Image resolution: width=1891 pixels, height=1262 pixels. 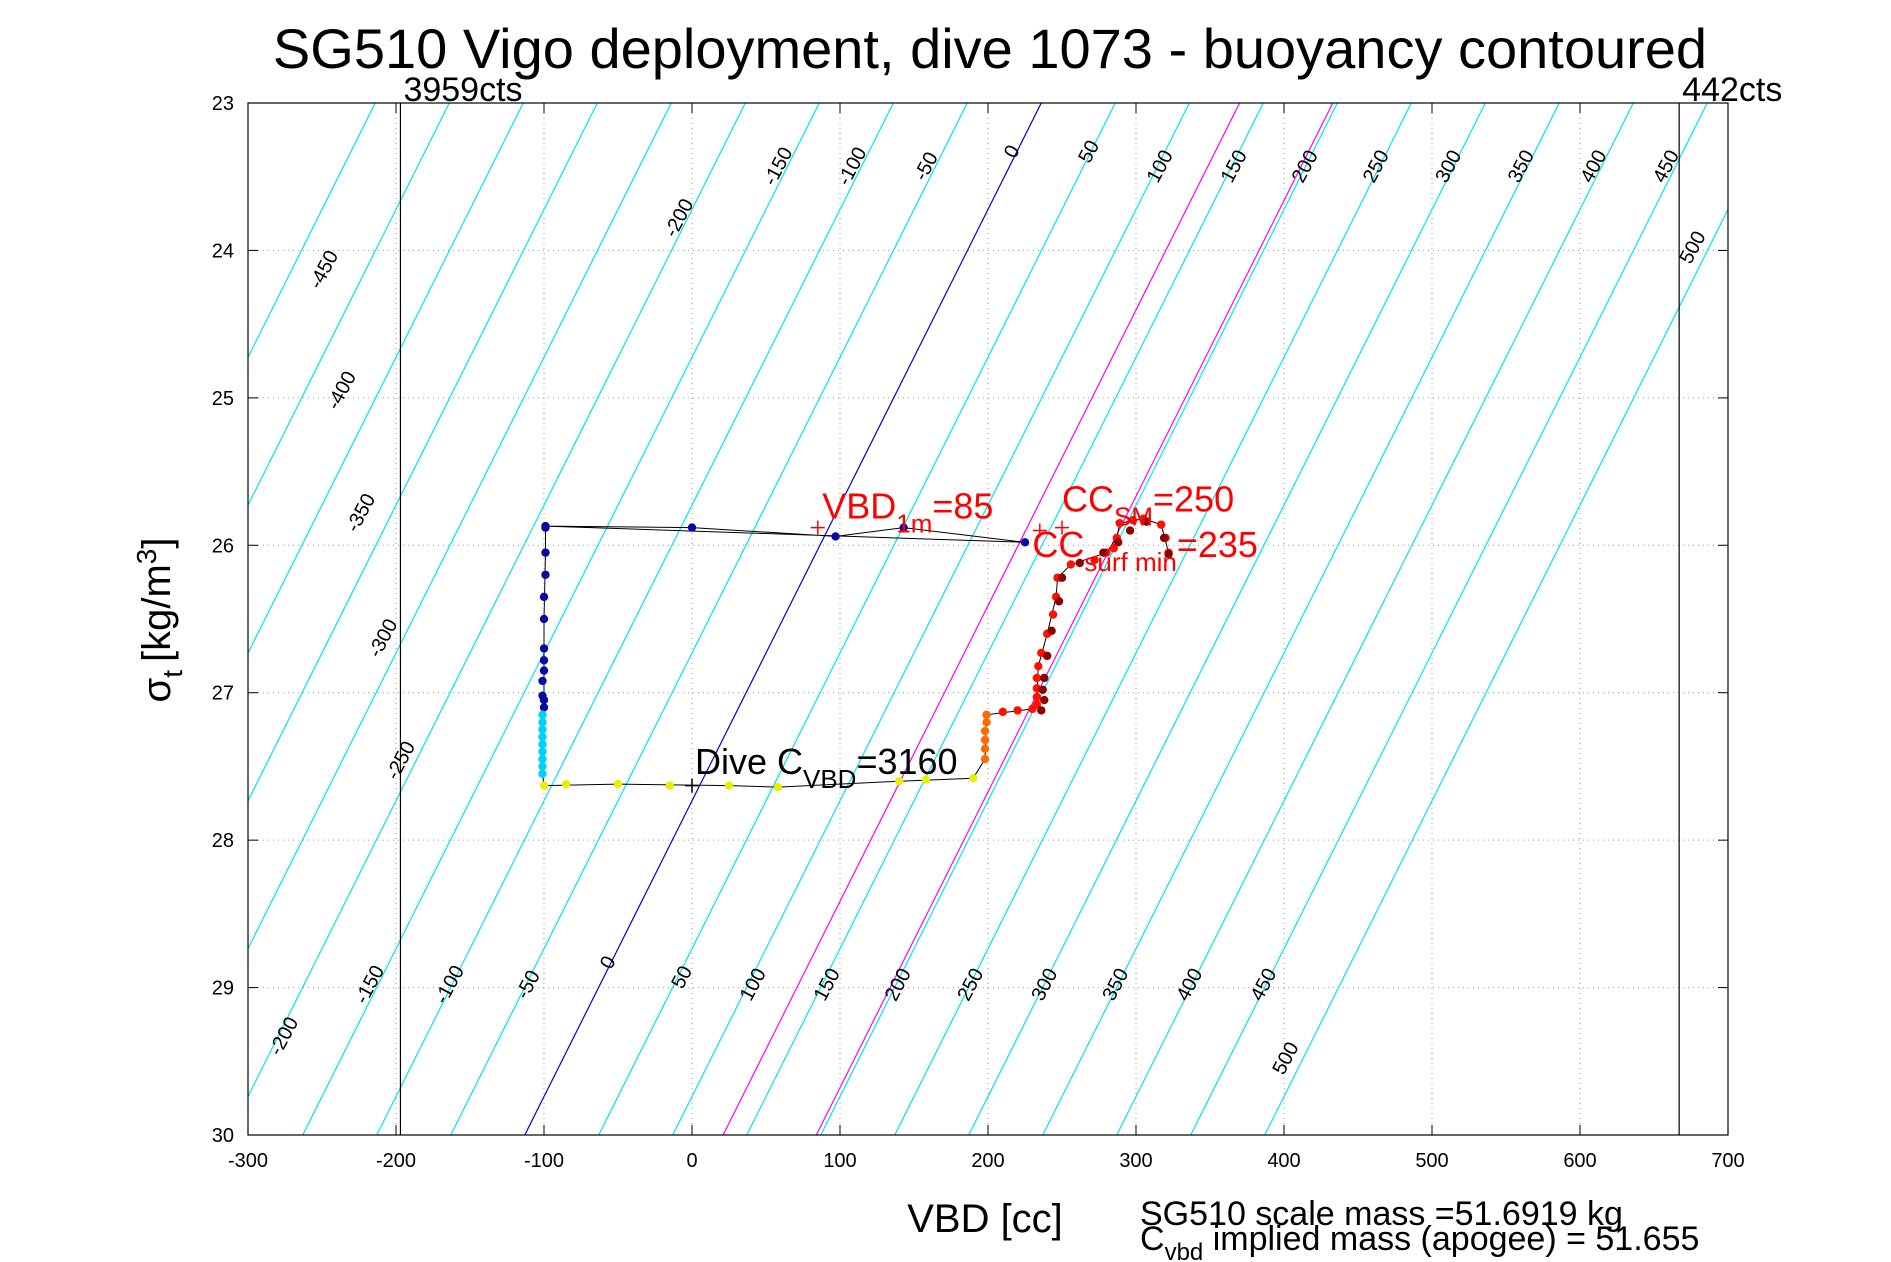 I want to click on annotation-cc-sm: CCSM=250, so click(x=1148, y=504).